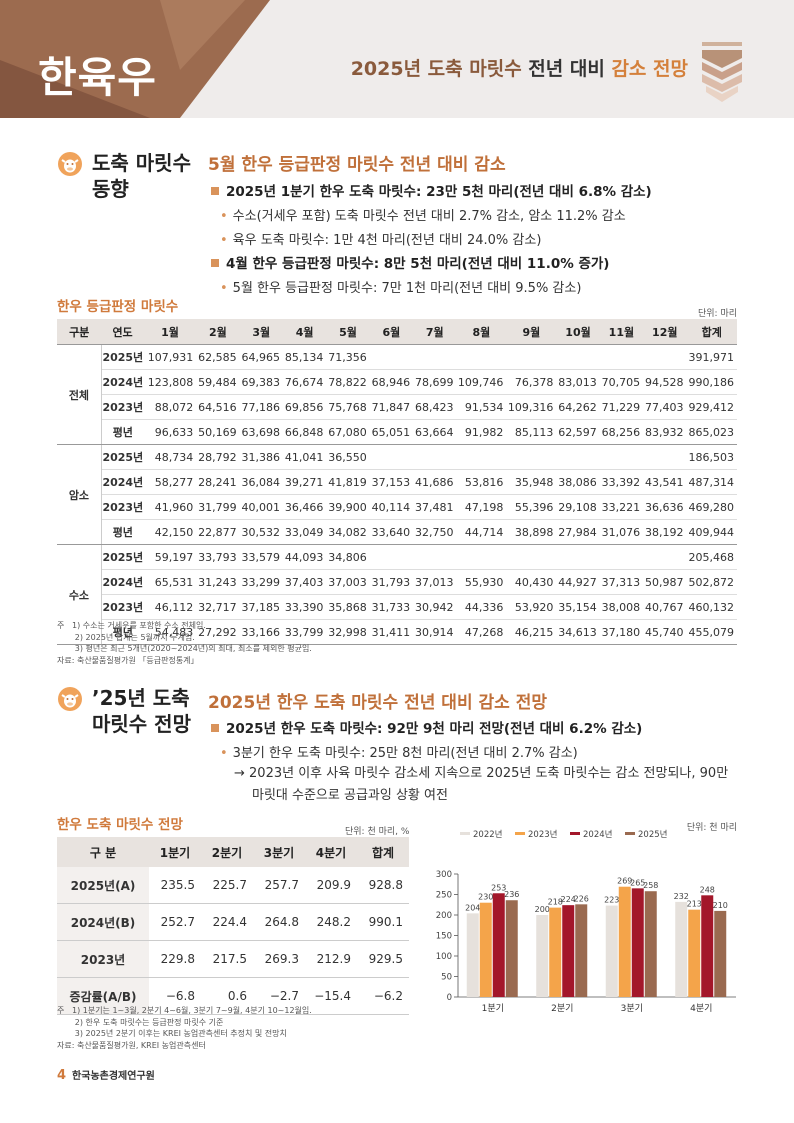 Image resolution: width=794 pixels, height=1123 pixels. What do you see at coordinates (711, 357) in the screenshot?
I see `table1-value-cell: 391,971` at bounding box center [711, 357].